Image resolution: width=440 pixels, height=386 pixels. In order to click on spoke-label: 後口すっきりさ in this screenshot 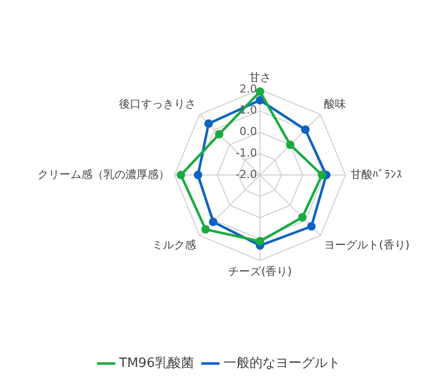, I will do `click(157, 103)`.